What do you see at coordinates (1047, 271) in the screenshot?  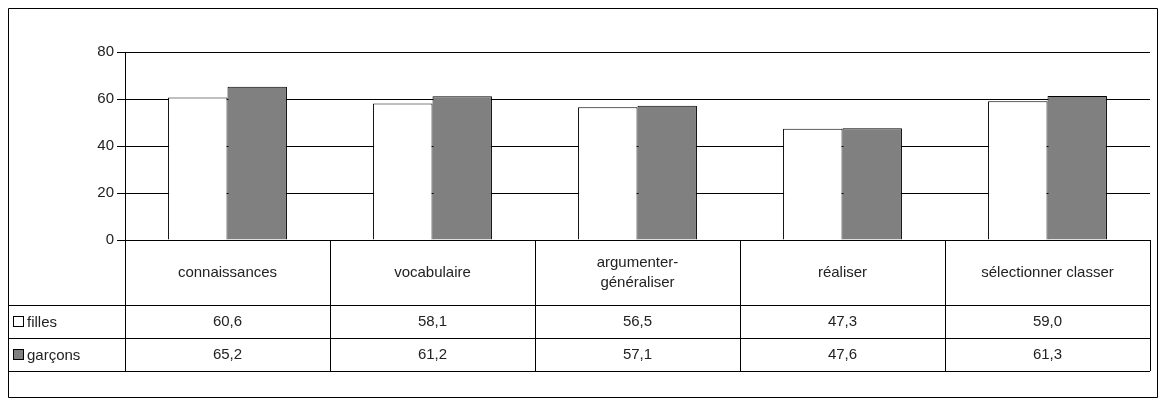 I see `x-tick-label: sélectionner classer` at bounding box center [1047, 271].